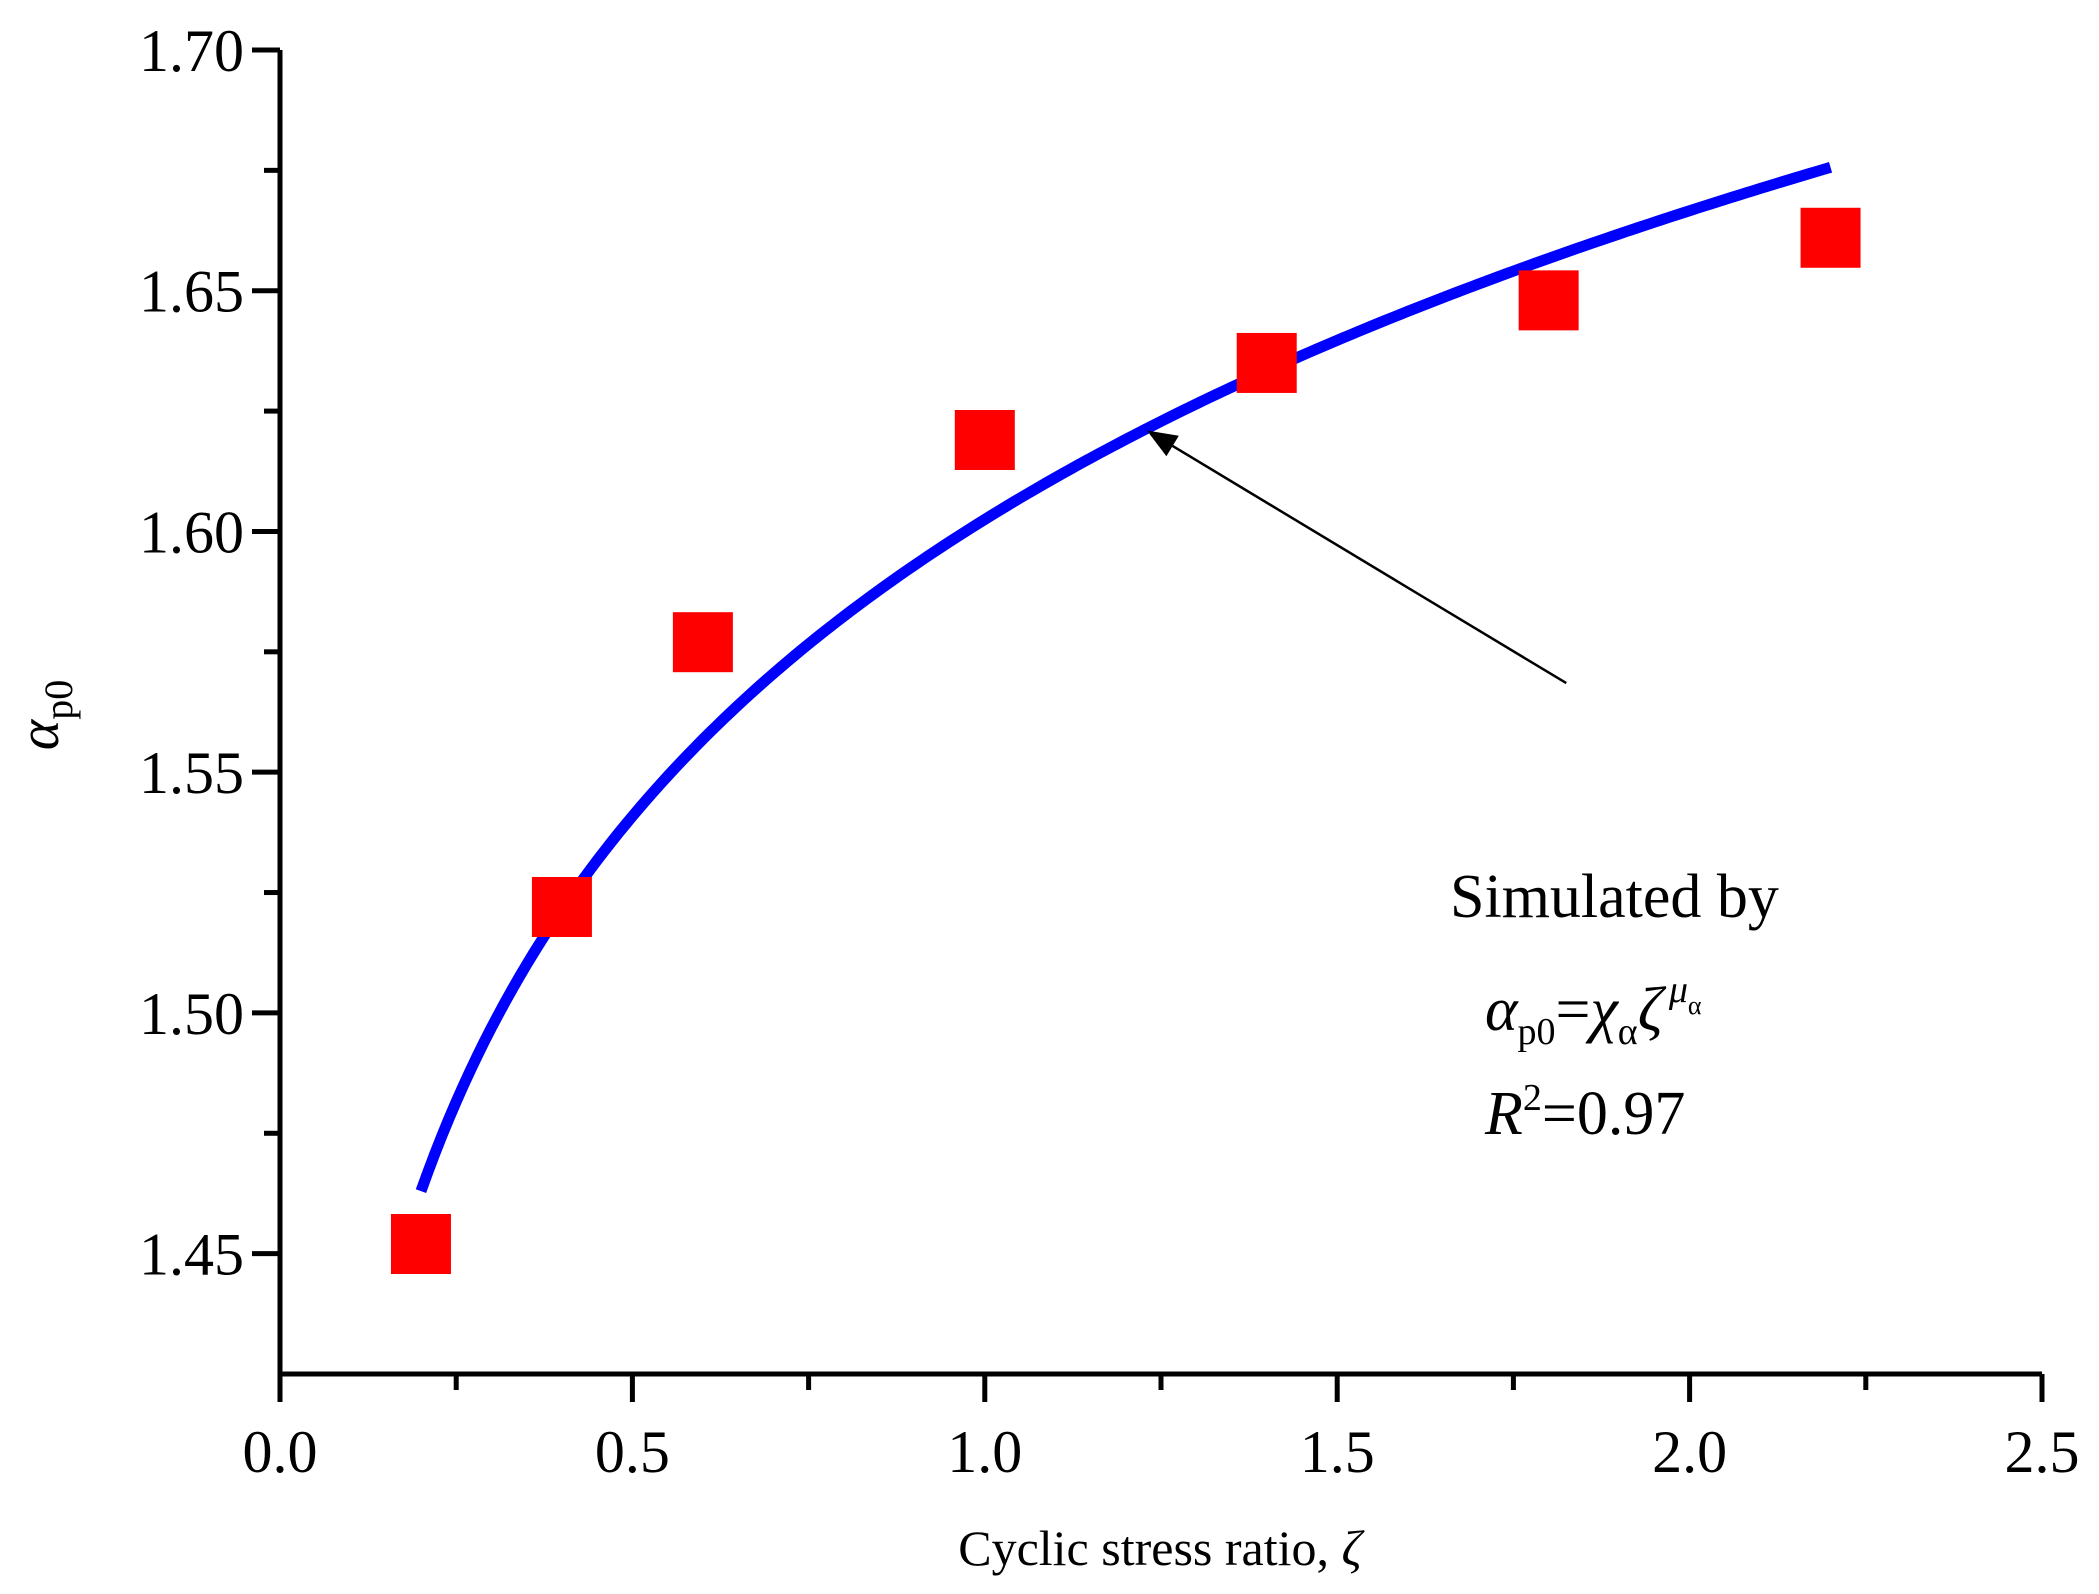 The image size is (2099, 1594). What do you see at coordinates (280, 1452) in the screenshot?
I see `x-tick-label: 0.0` at bounding box center [280, 1452].